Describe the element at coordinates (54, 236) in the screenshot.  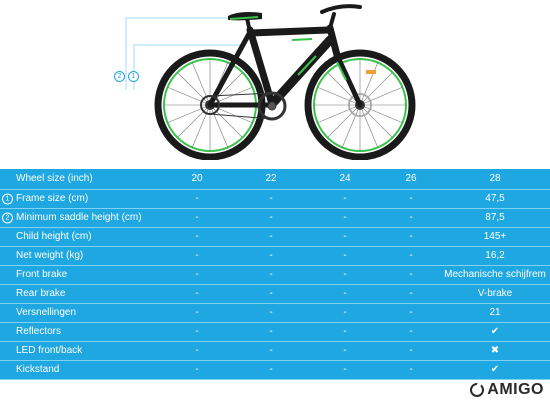
I see `row-label-text: Child height (cm)` at that location.